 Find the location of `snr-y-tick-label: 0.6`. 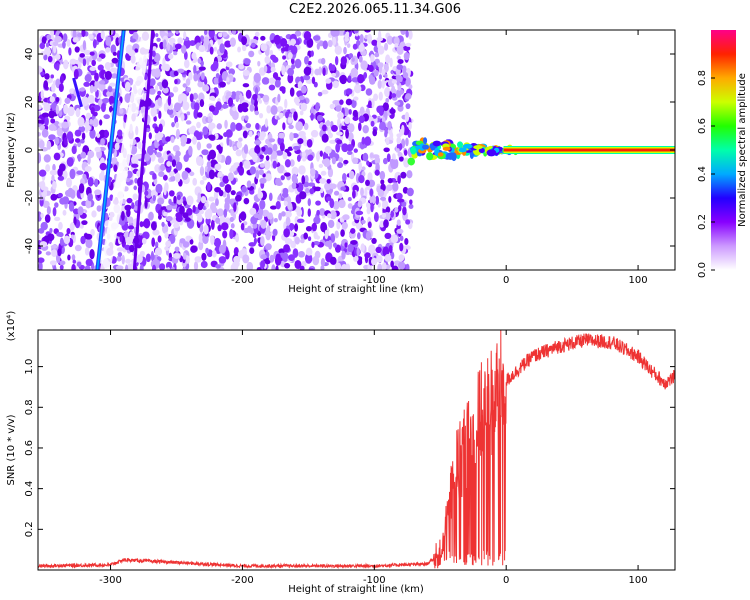

snr-y-tick-label: 0.6 is located at coordinates (29, 448).